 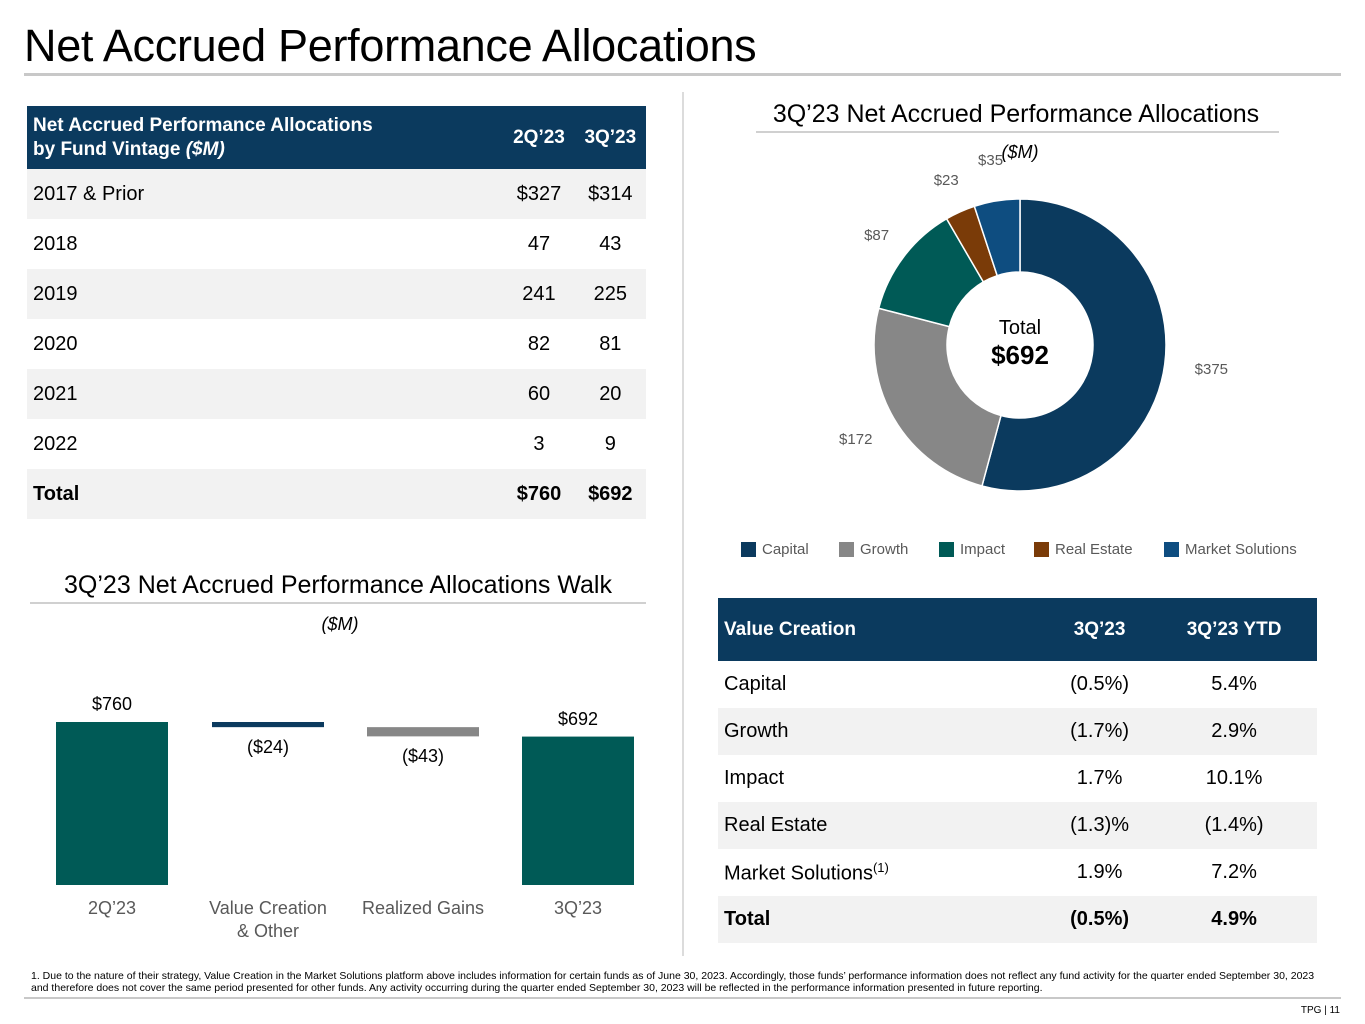 I want to click on walk-chart, so click(x=345, y=803).